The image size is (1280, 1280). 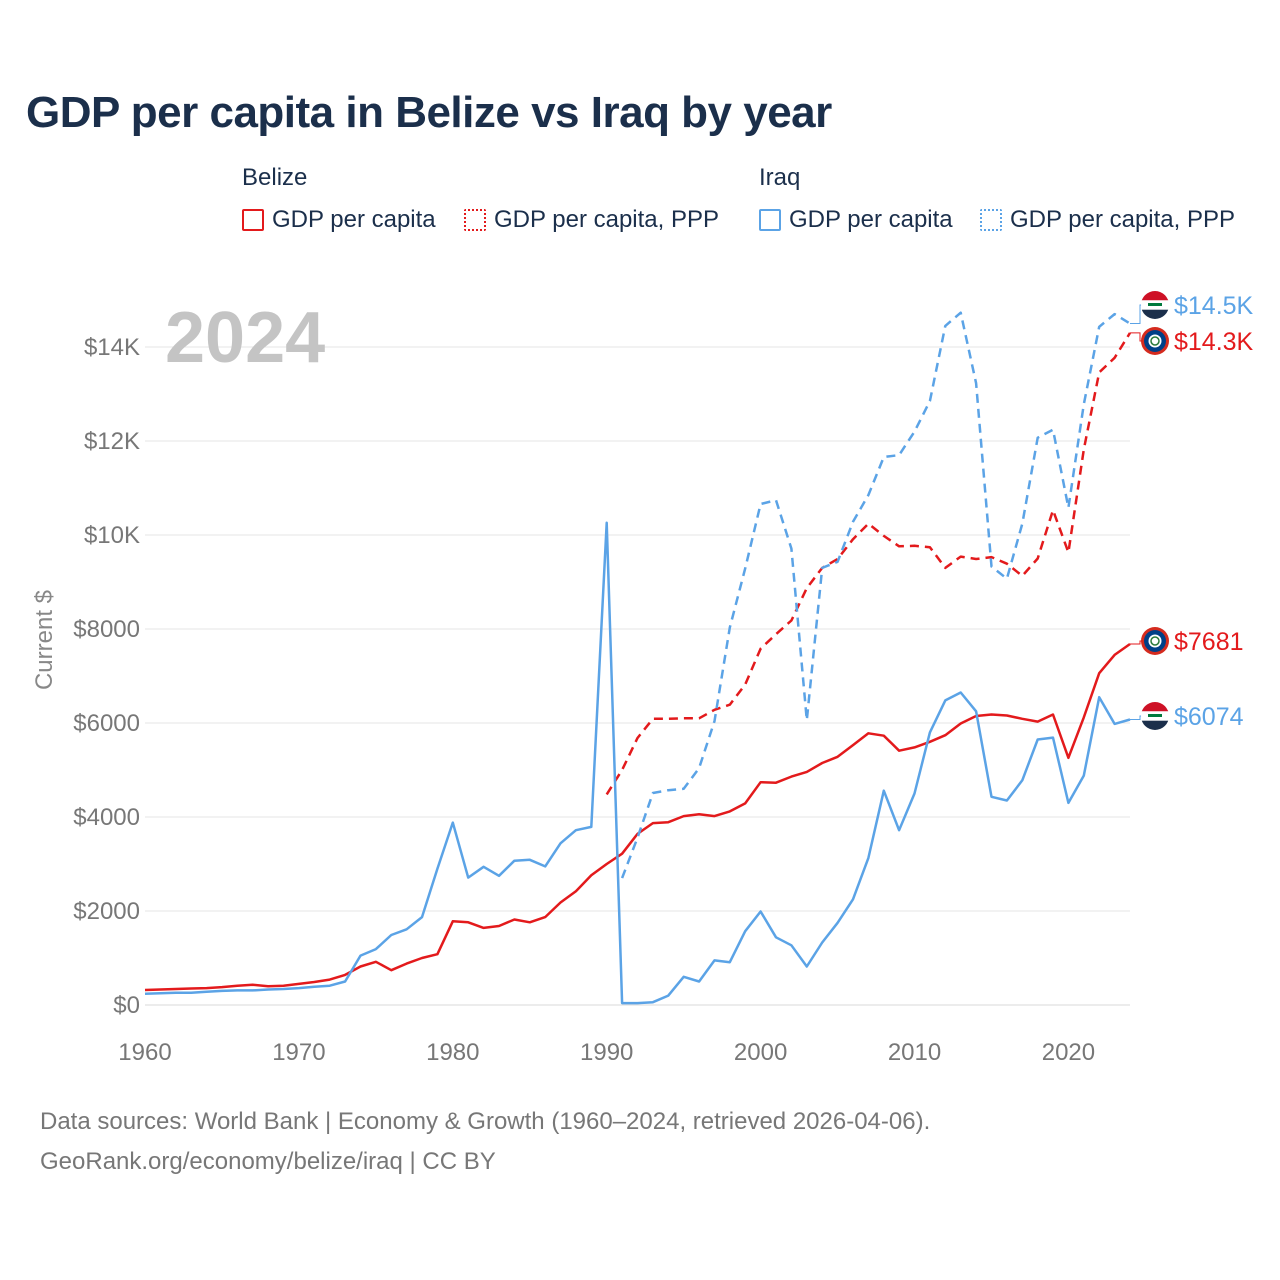 I want to click on y-tick-label: $12K, so click(x=112, y=441).